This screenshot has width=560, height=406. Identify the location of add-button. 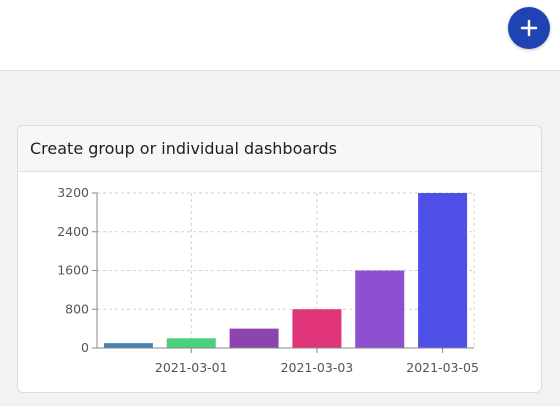
(529, 28).